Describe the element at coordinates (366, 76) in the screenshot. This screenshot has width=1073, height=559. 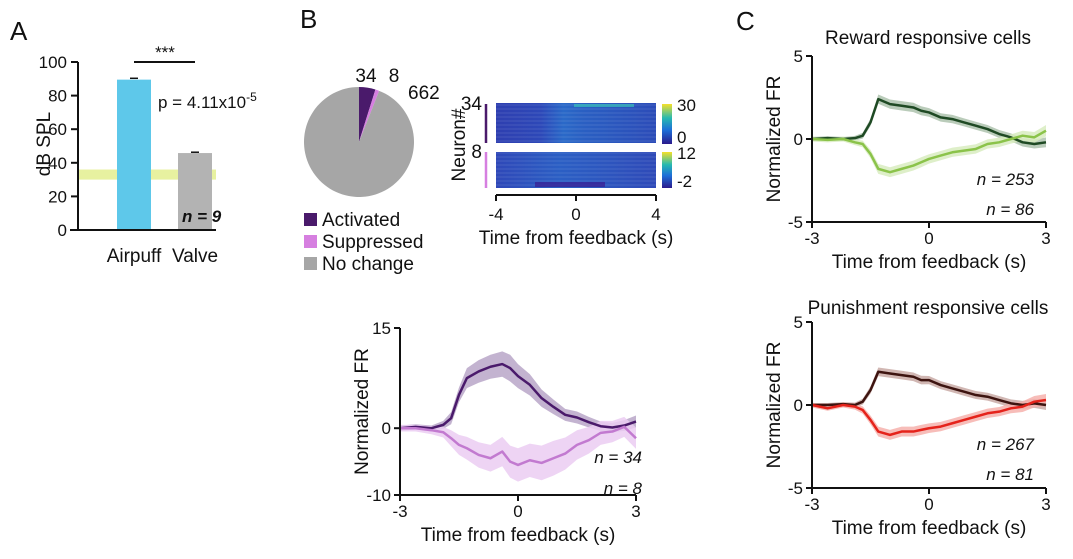
I see `pie-value-label: 34` at that location.